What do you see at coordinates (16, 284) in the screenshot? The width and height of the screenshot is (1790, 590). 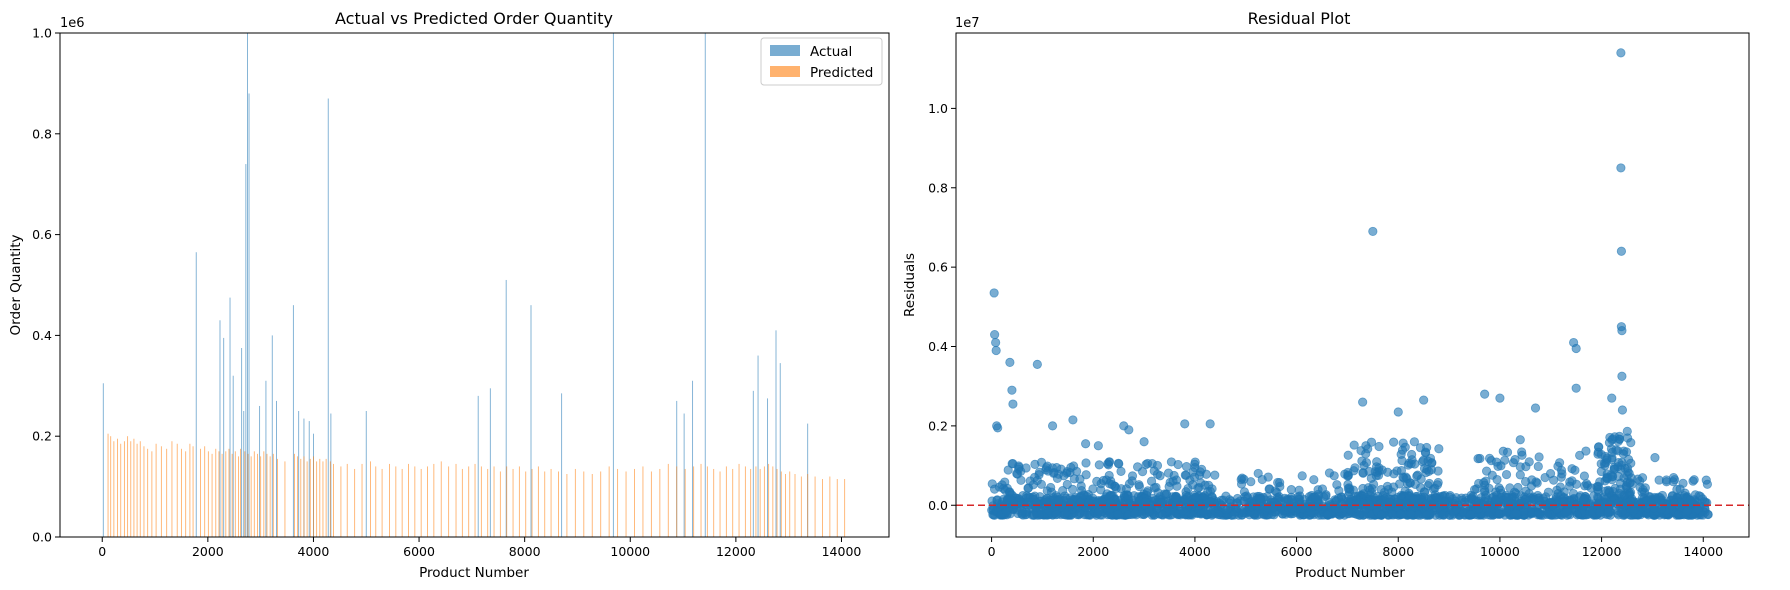 I see `bar-chart-y-label: Order Quantity` at bounding box center [16, 284].